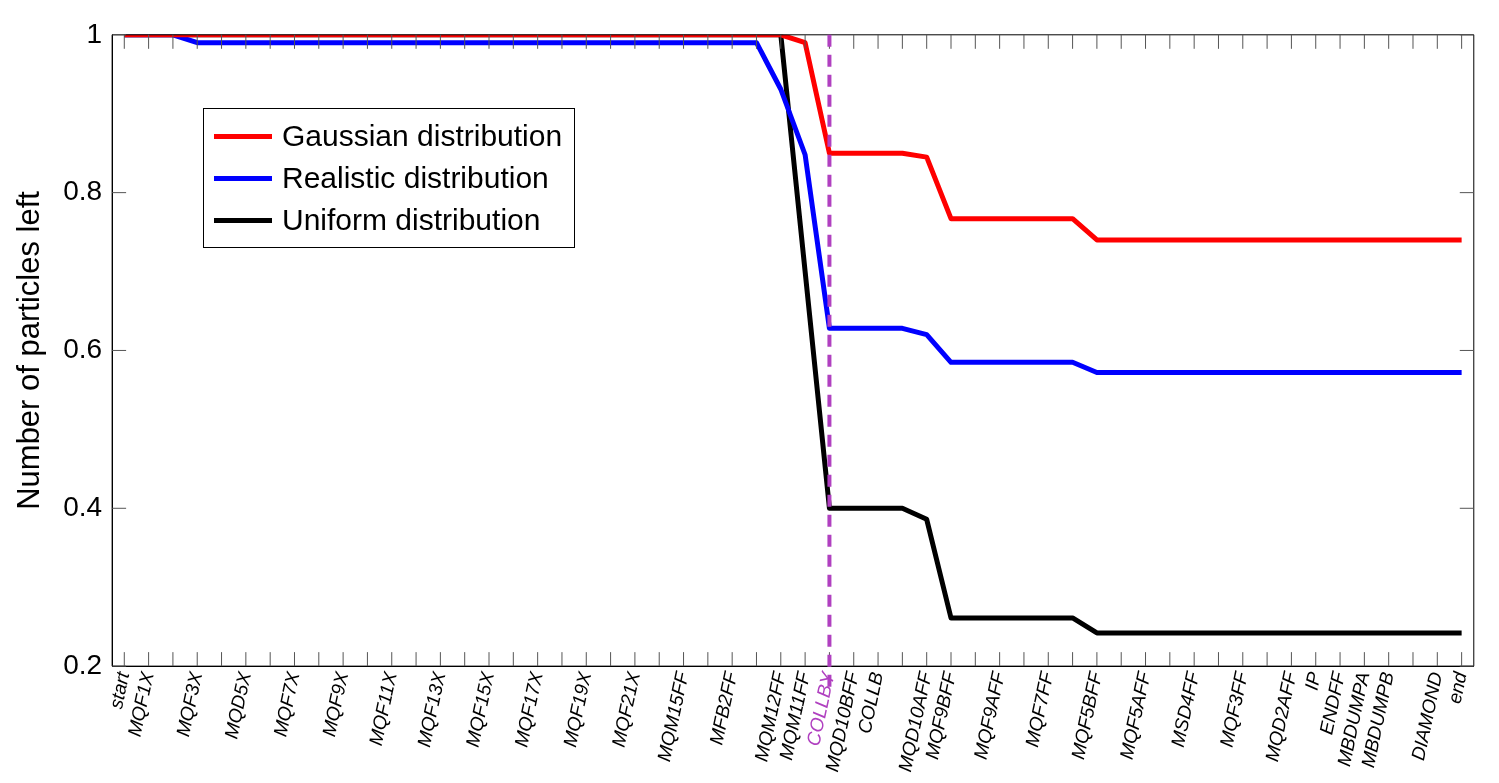 This screenshot has height=783, width=1499. What do you see at coordinates (1185, 708) in the screenshot?
I see `x-tick-label: MSD4FF` at bounding box center [1185, 708].